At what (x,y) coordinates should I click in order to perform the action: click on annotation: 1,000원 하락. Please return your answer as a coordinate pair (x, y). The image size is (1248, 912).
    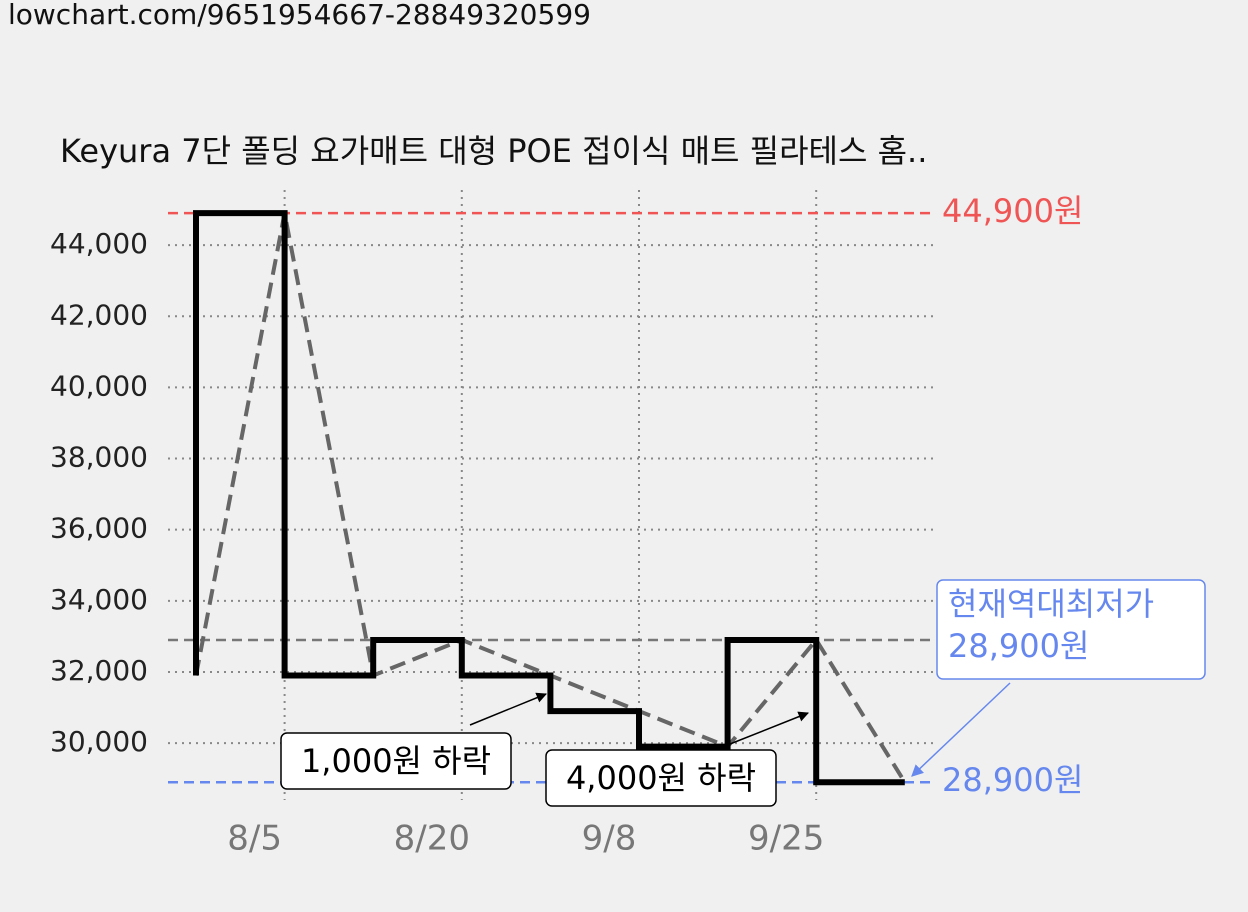
    Looking at the image, I should click on (396, 761).